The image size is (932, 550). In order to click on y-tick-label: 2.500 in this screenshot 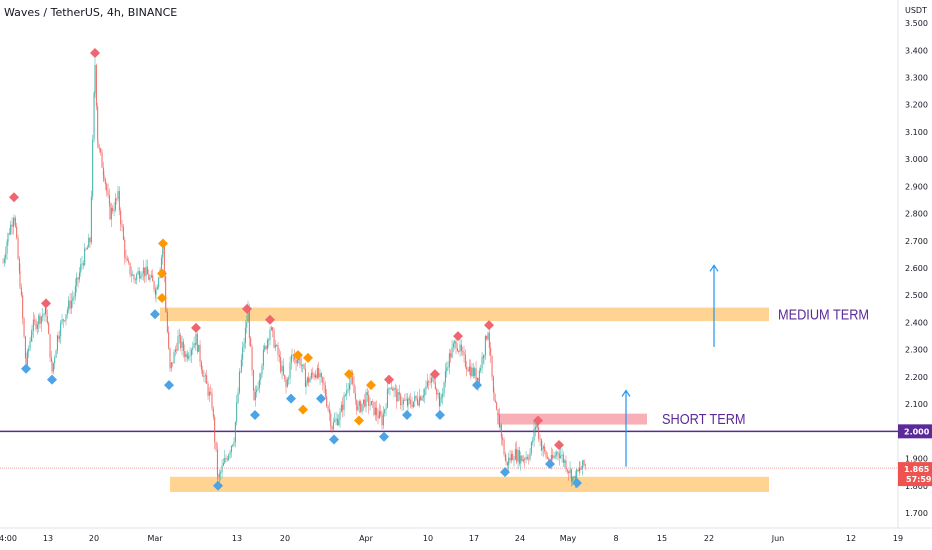, I will do `click(916, 295)`.